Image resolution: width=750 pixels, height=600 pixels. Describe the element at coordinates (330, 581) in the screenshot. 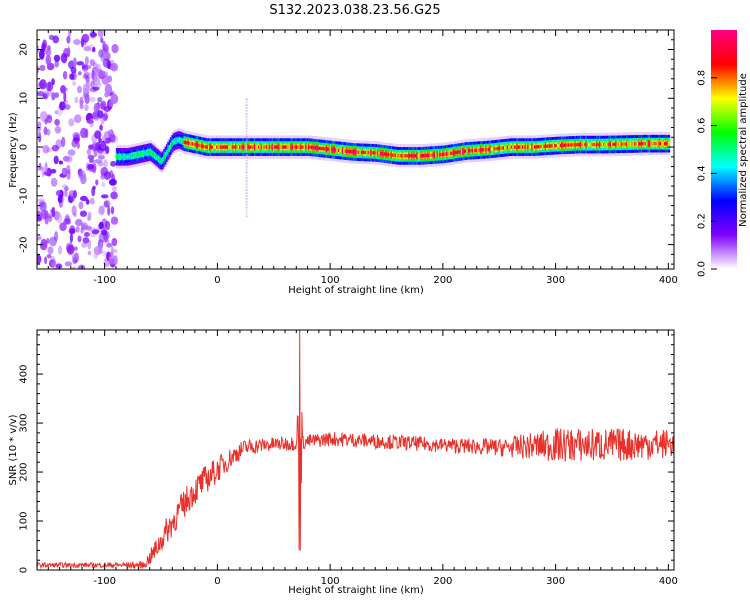

I see `snr-x-tick-label: 100` at that location.